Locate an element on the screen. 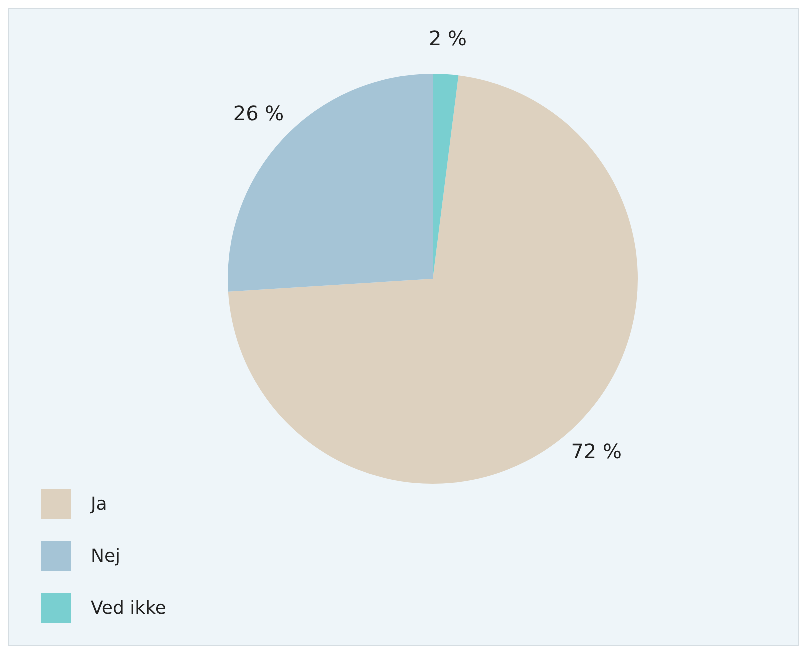  legend-label: Ja is located at coordinates (99, 504).